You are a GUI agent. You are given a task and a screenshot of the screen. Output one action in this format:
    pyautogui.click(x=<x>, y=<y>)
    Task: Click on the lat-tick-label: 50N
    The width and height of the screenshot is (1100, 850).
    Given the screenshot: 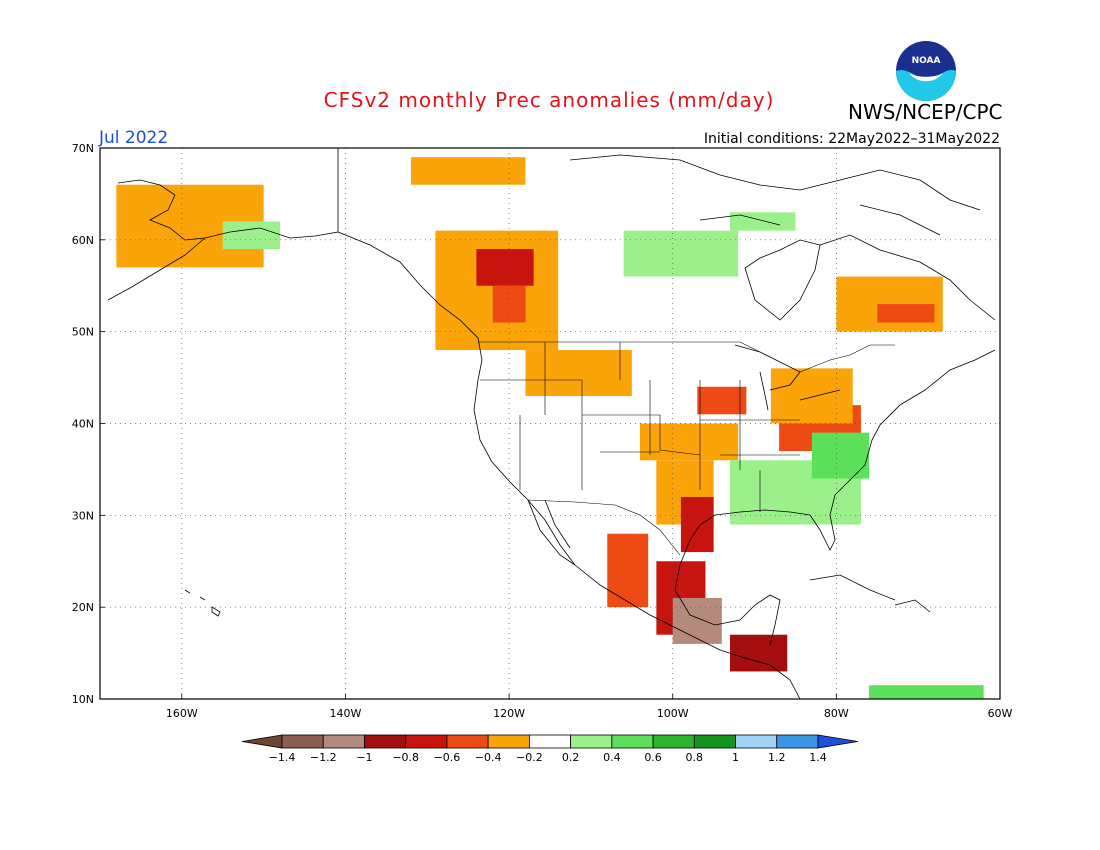 What is the action you would take?
    pyautogui.click(x=83, y=332)
    